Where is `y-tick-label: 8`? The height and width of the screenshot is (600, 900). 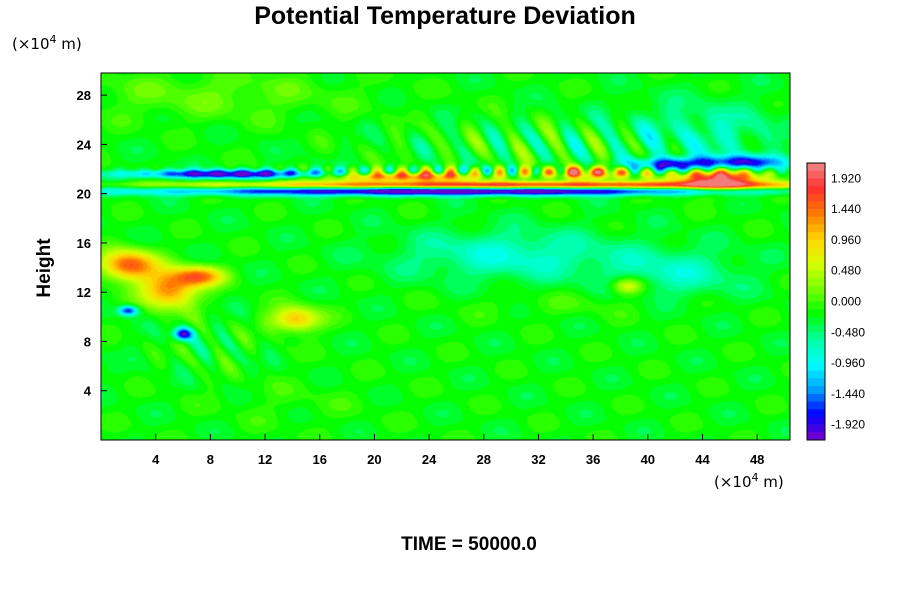
y-tick-label: 8 is located at coordinates (87, 341).